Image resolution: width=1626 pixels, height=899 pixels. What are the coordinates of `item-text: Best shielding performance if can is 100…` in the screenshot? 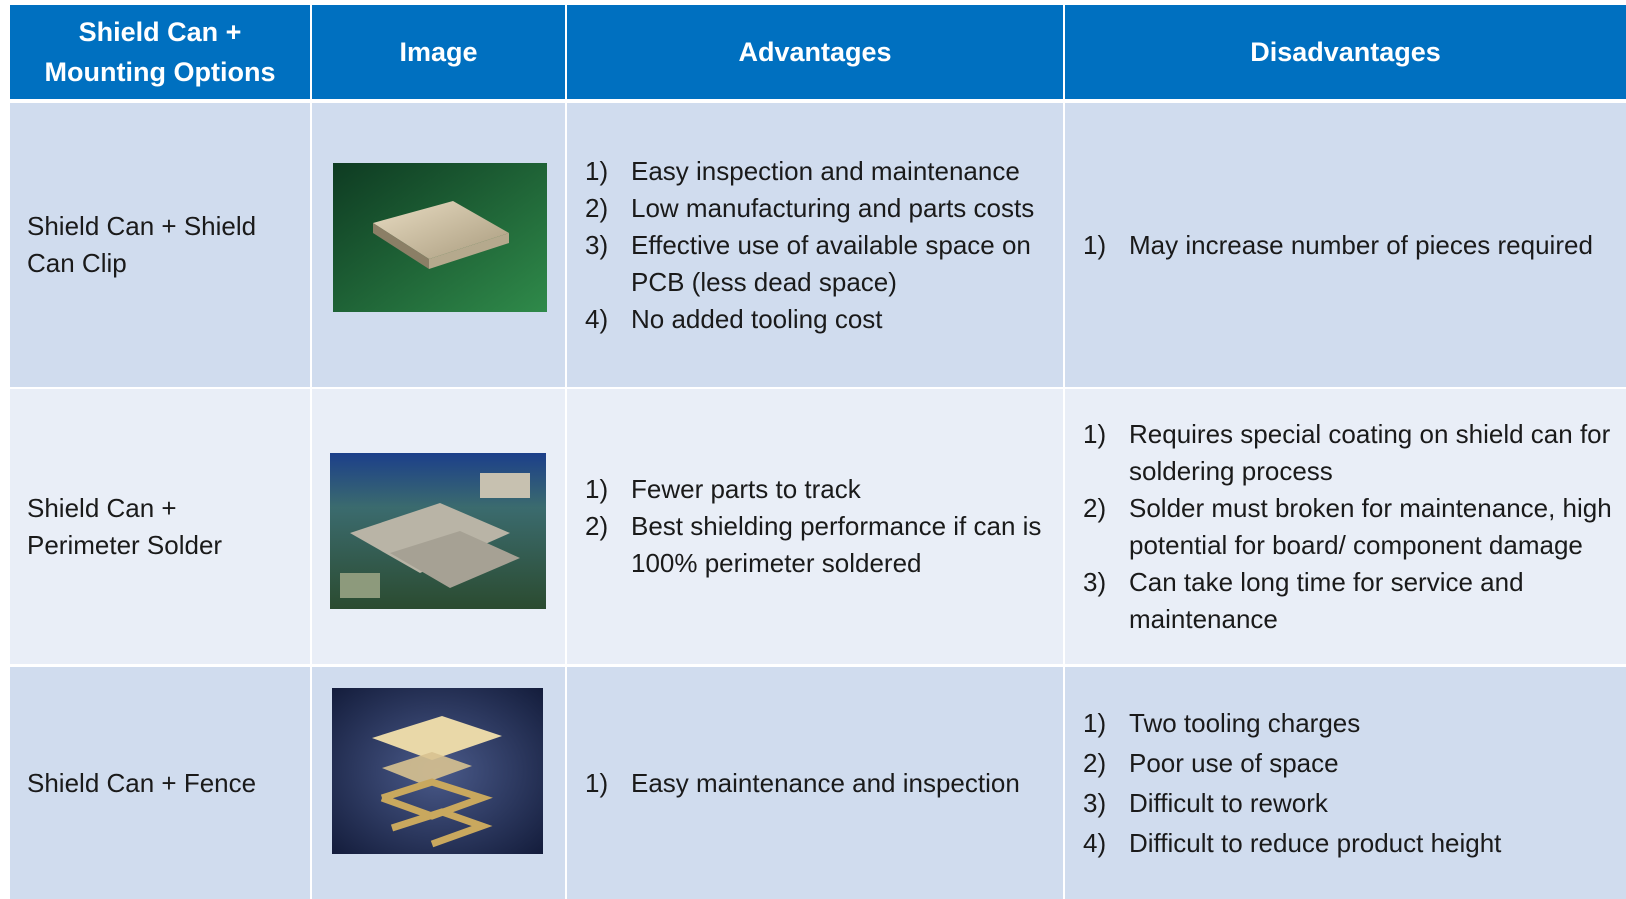 It's located at (836, 544).